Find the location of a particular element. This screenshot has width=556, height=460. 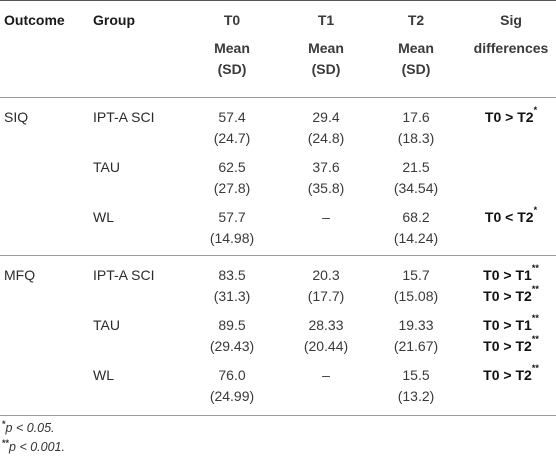

t2-sd: (14.24) is located at coordinates (416, 238).